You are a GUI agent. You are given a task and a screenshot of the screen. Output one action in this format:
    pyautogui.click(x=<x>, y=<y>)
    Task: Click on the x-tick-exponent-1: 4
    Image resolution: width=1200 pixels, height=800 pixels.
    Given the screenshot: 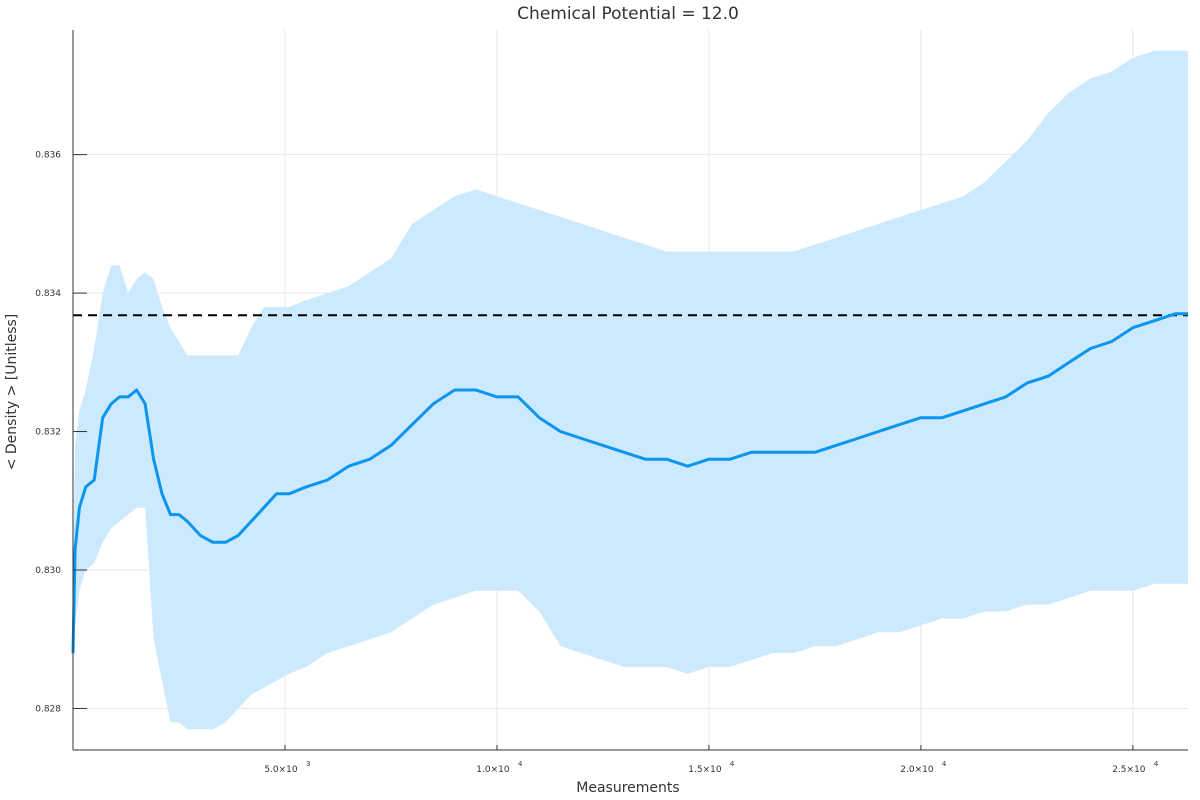 What is the action you would take?
    pyautogui.click(x=520, y=764)
    